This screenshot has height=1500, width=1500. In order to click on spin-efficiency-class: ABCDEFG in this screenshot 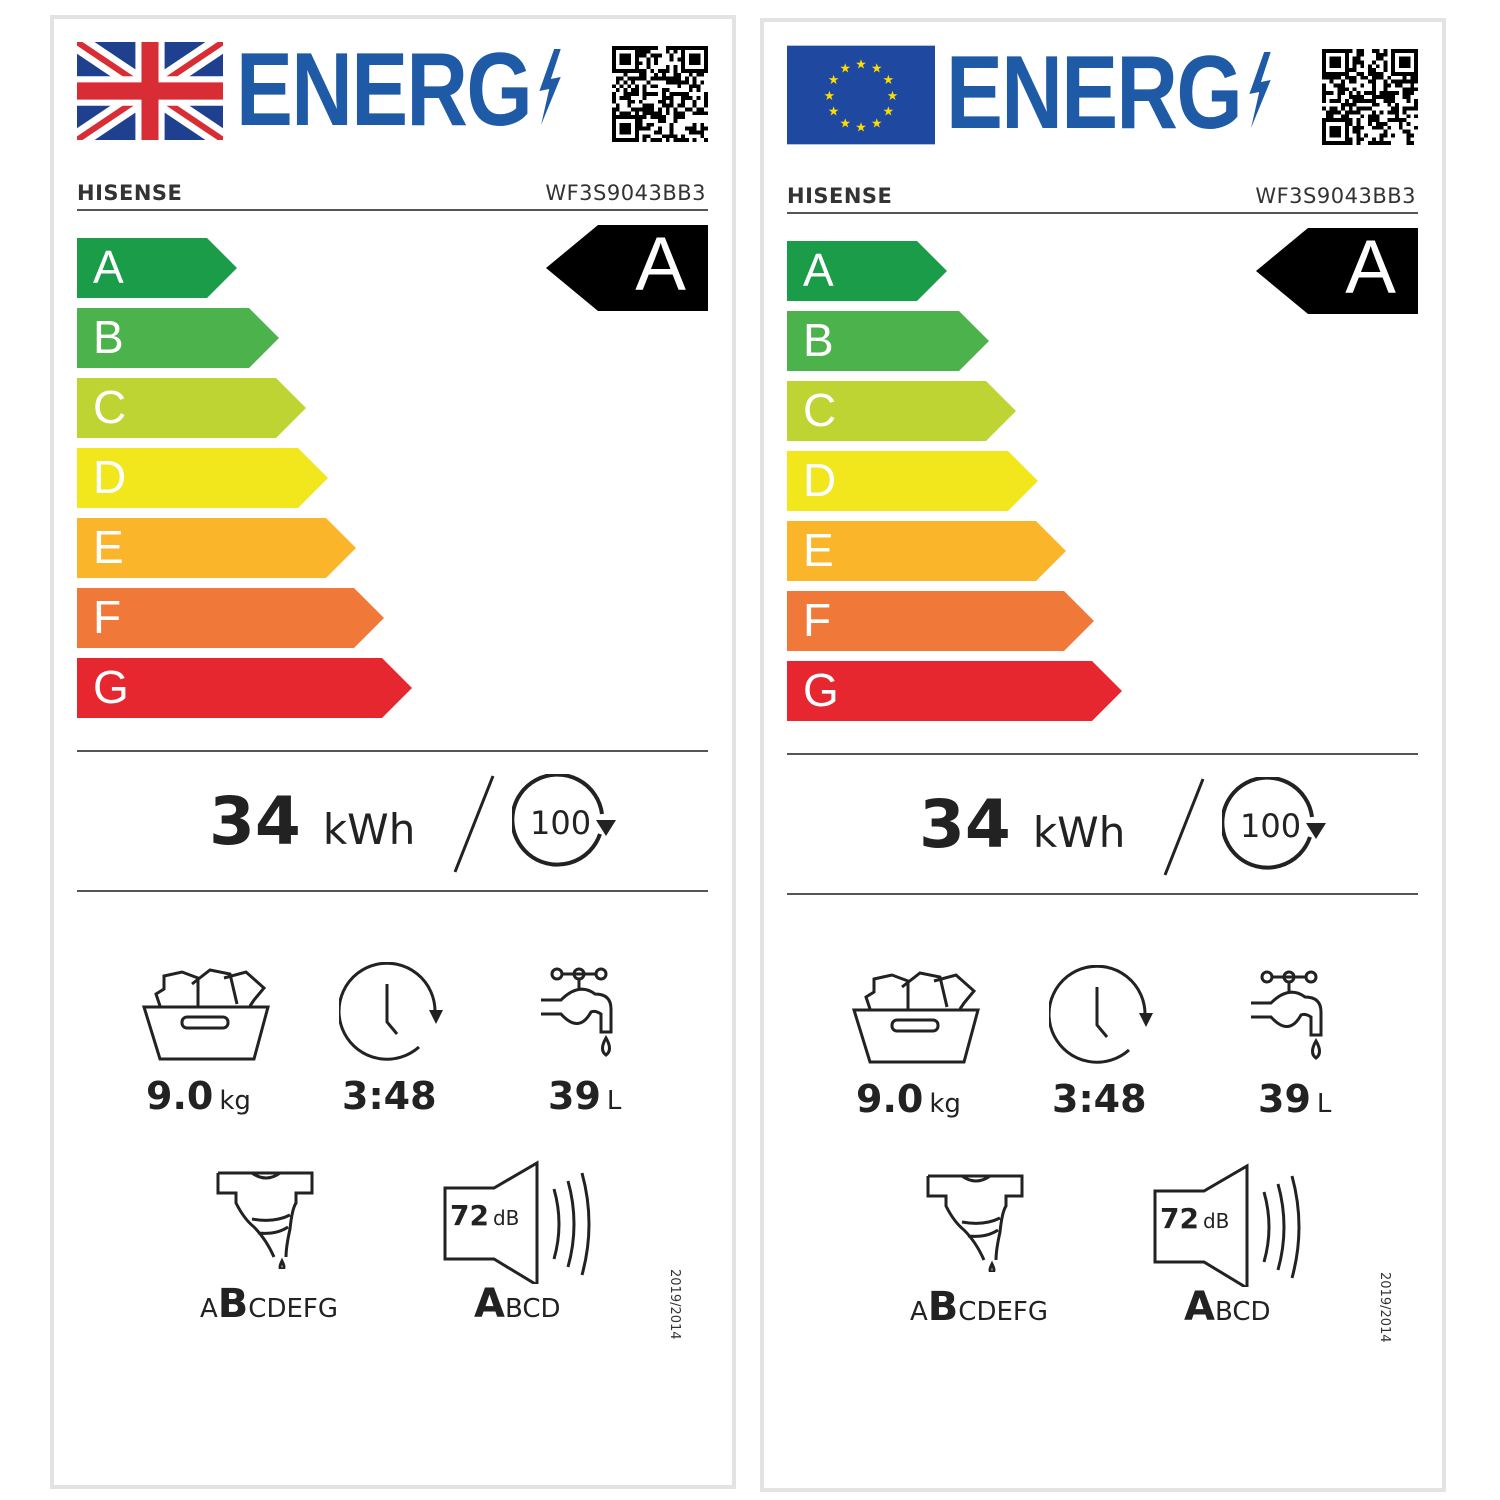, I will do `click(269, 1304)`.